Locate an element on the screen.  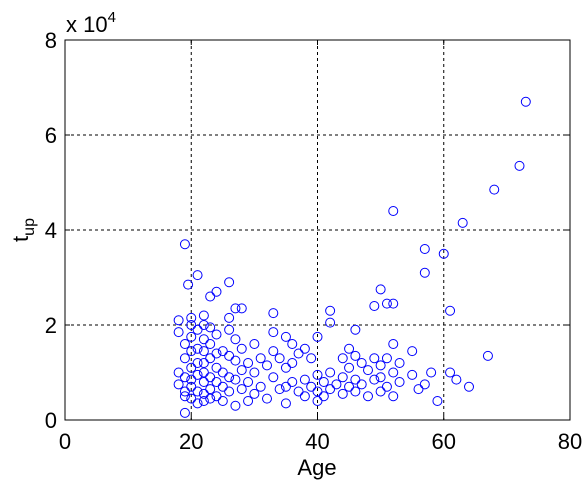
y-axis-label: tup is located at coordinates (23, 230).